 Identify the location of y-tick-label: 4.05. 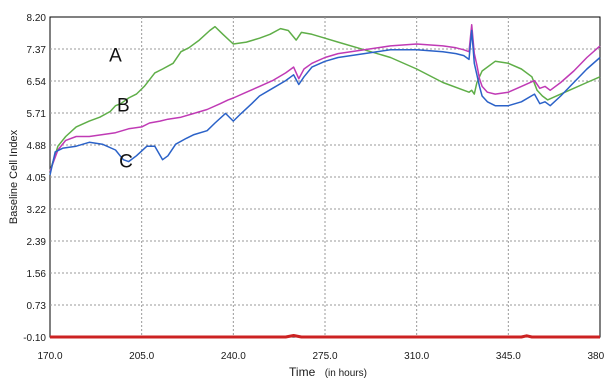
(37, 178).